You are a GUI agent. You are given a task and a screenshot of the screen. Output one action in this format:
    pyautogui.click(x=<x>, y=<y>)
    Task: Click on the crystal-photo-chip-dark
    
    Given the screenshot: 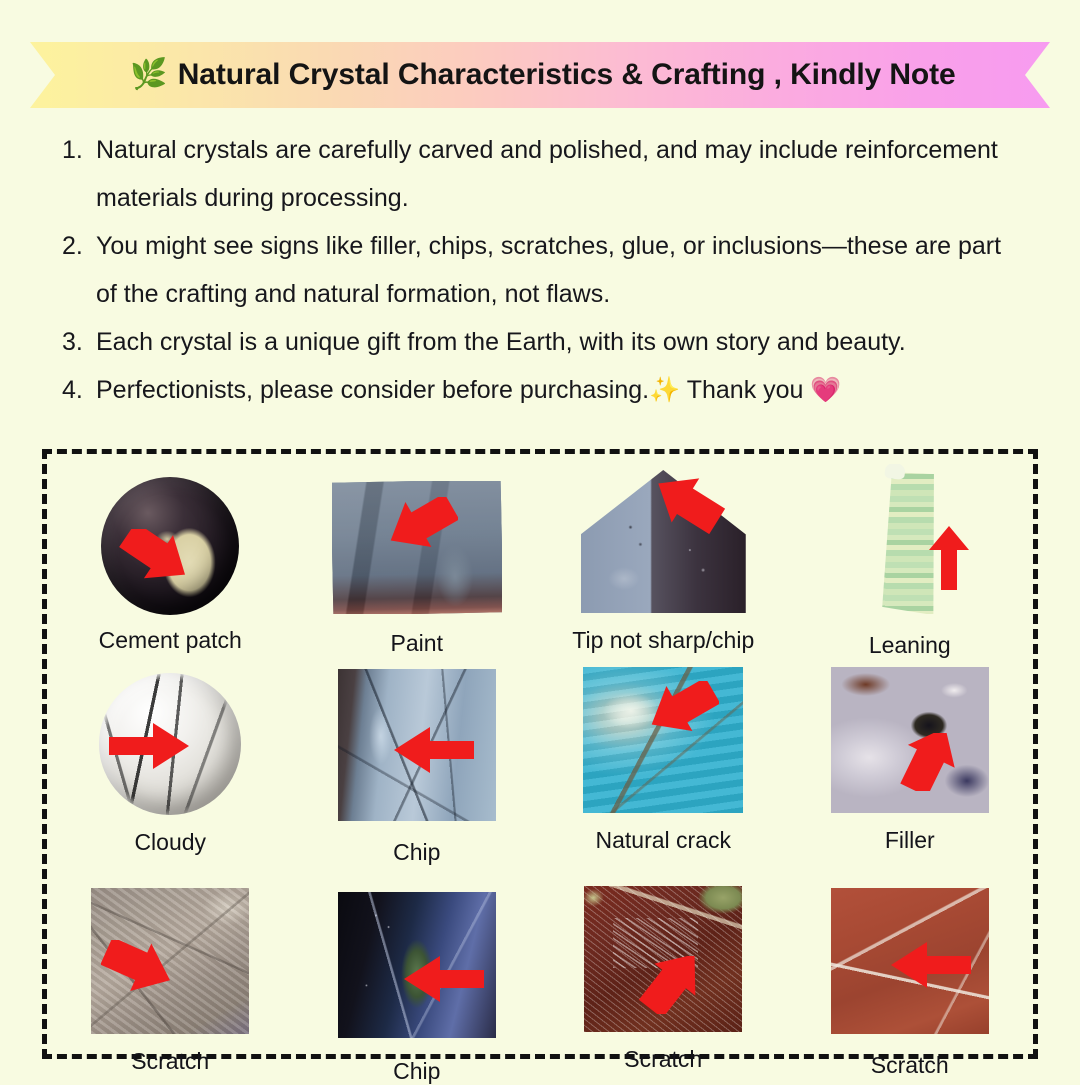 What is the action you would take?
    pyautogui.click(x=416, y=965)
    